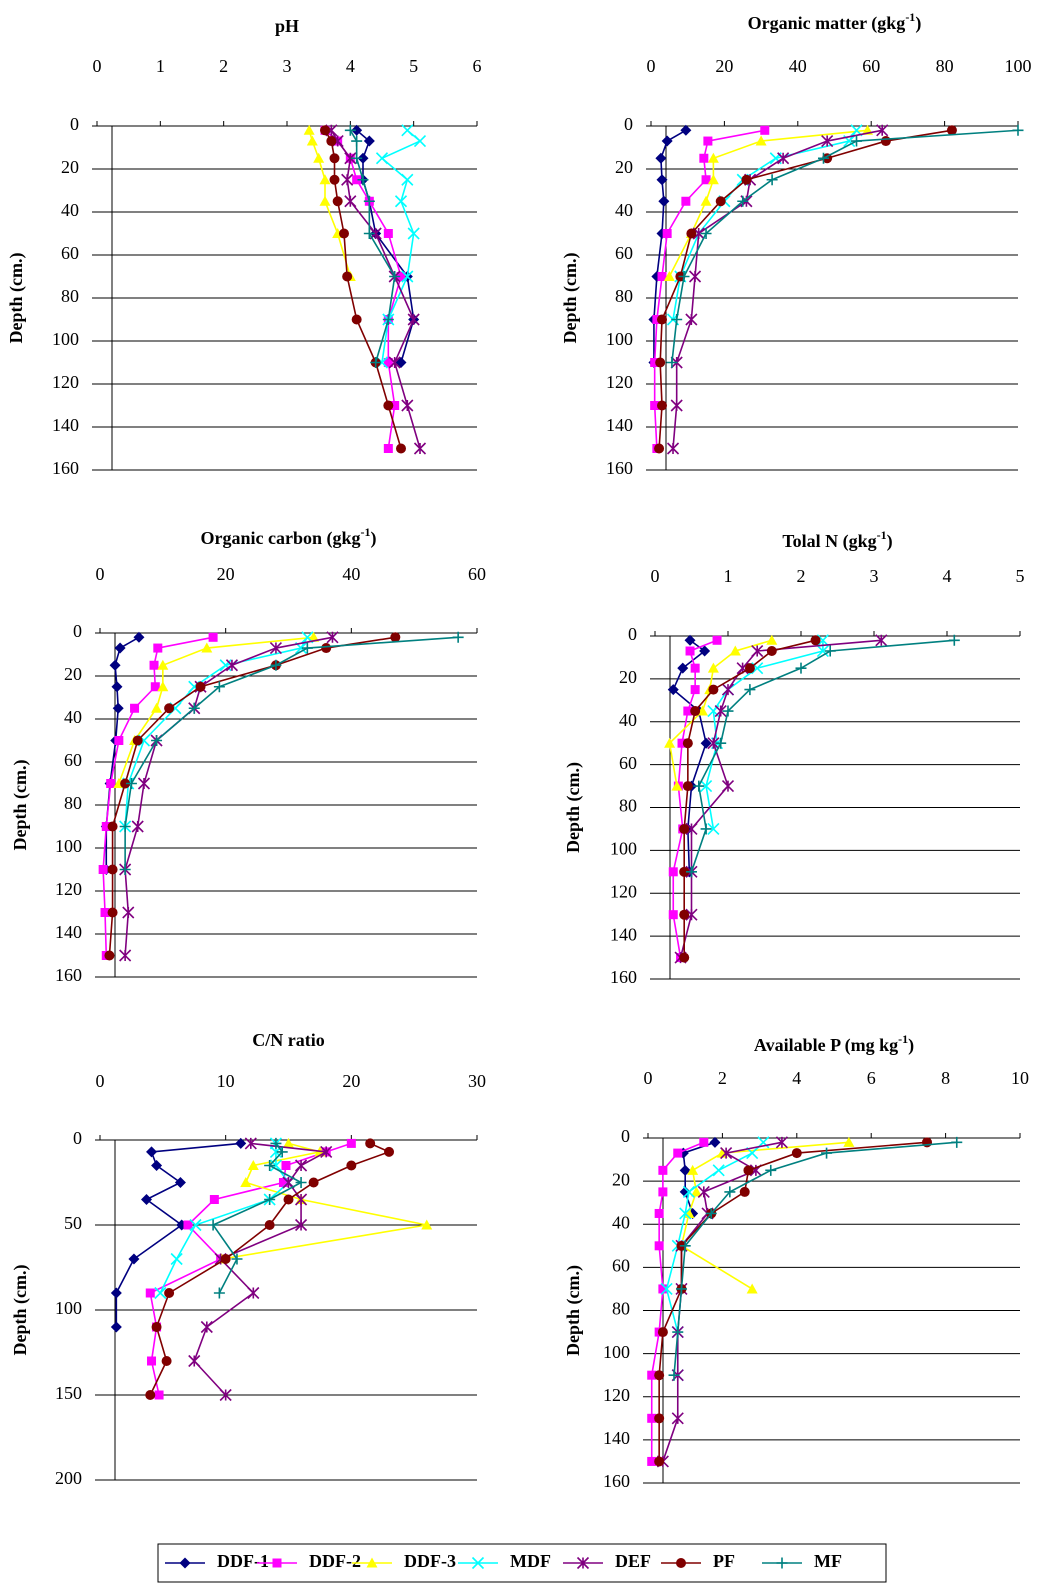 This screenshot has height=1585, width=1052. What do you see at coordinates (624, 167) in the screenshot?
I see `y-tick-label: 20` at bounding box center [624, 167].